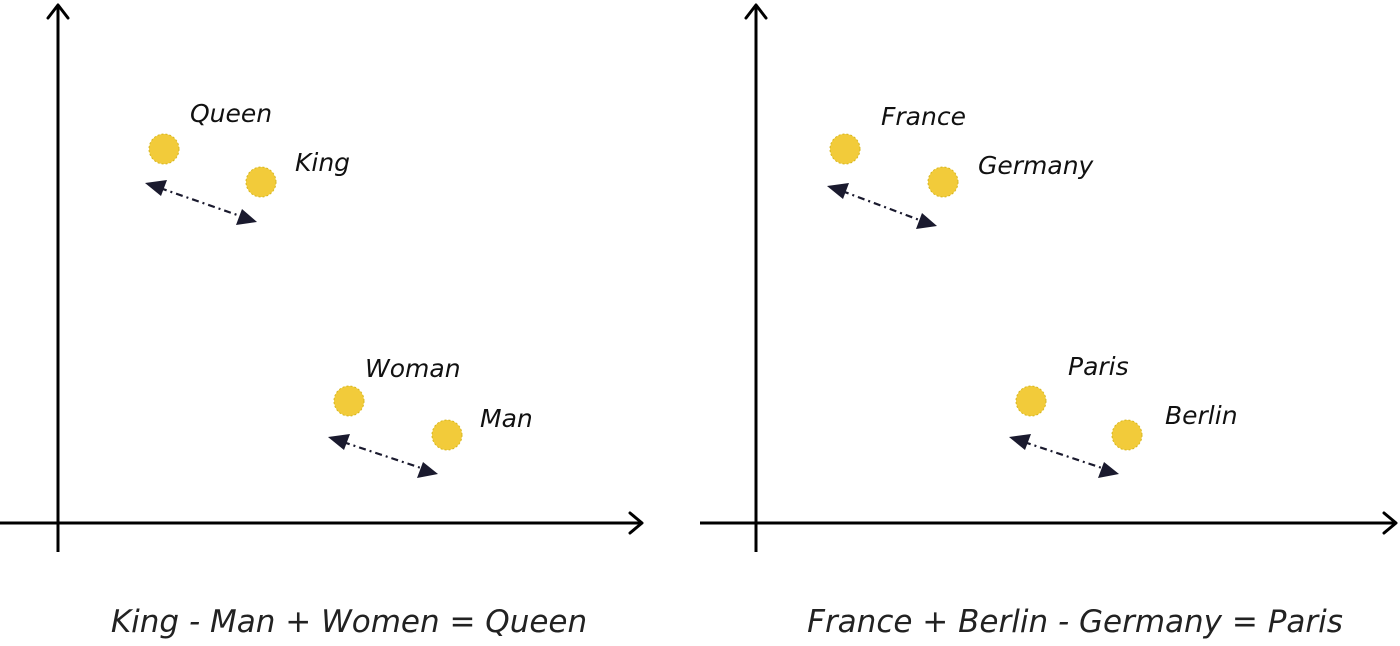  I want to click on point-label: Berlin, so click(1201, 415).